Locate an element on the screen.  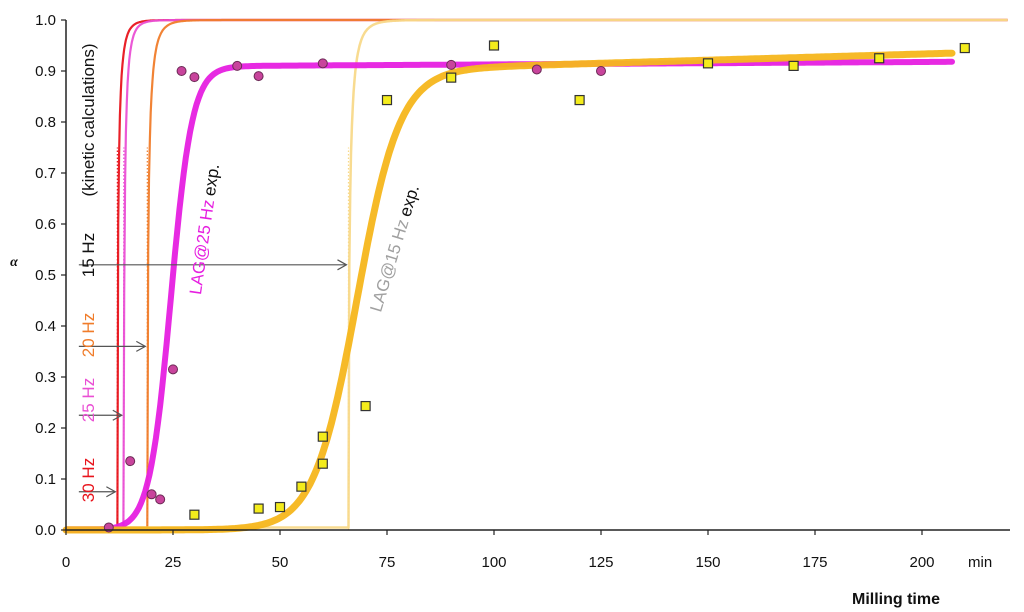
x-ticks: 0 25 50 75 100 125 150 175 200 is located at coordinates (498, 550).